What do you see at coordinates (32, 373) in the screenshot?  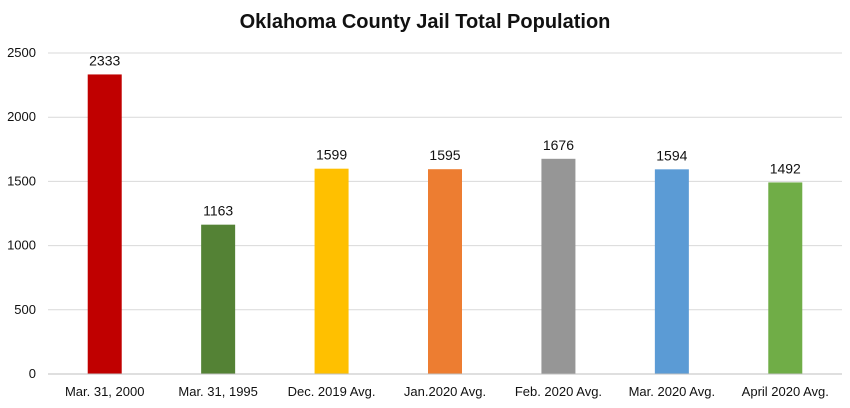 I see `y-tick-label: 0` at bounding box center [32, 373].